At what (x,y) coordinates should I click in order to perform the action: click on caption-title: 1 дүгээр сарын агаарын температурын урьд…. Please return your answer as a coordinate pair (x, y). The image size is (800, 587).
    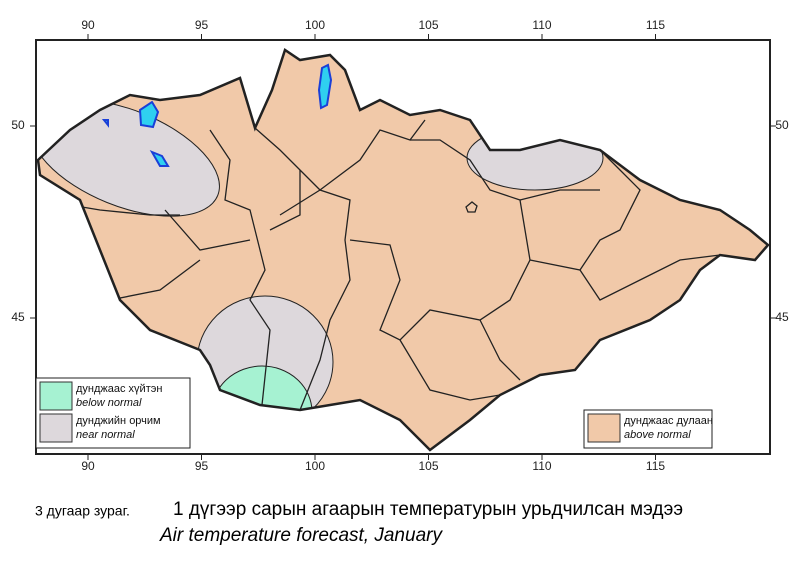
    Looking at the image, I should click on (428, 509).